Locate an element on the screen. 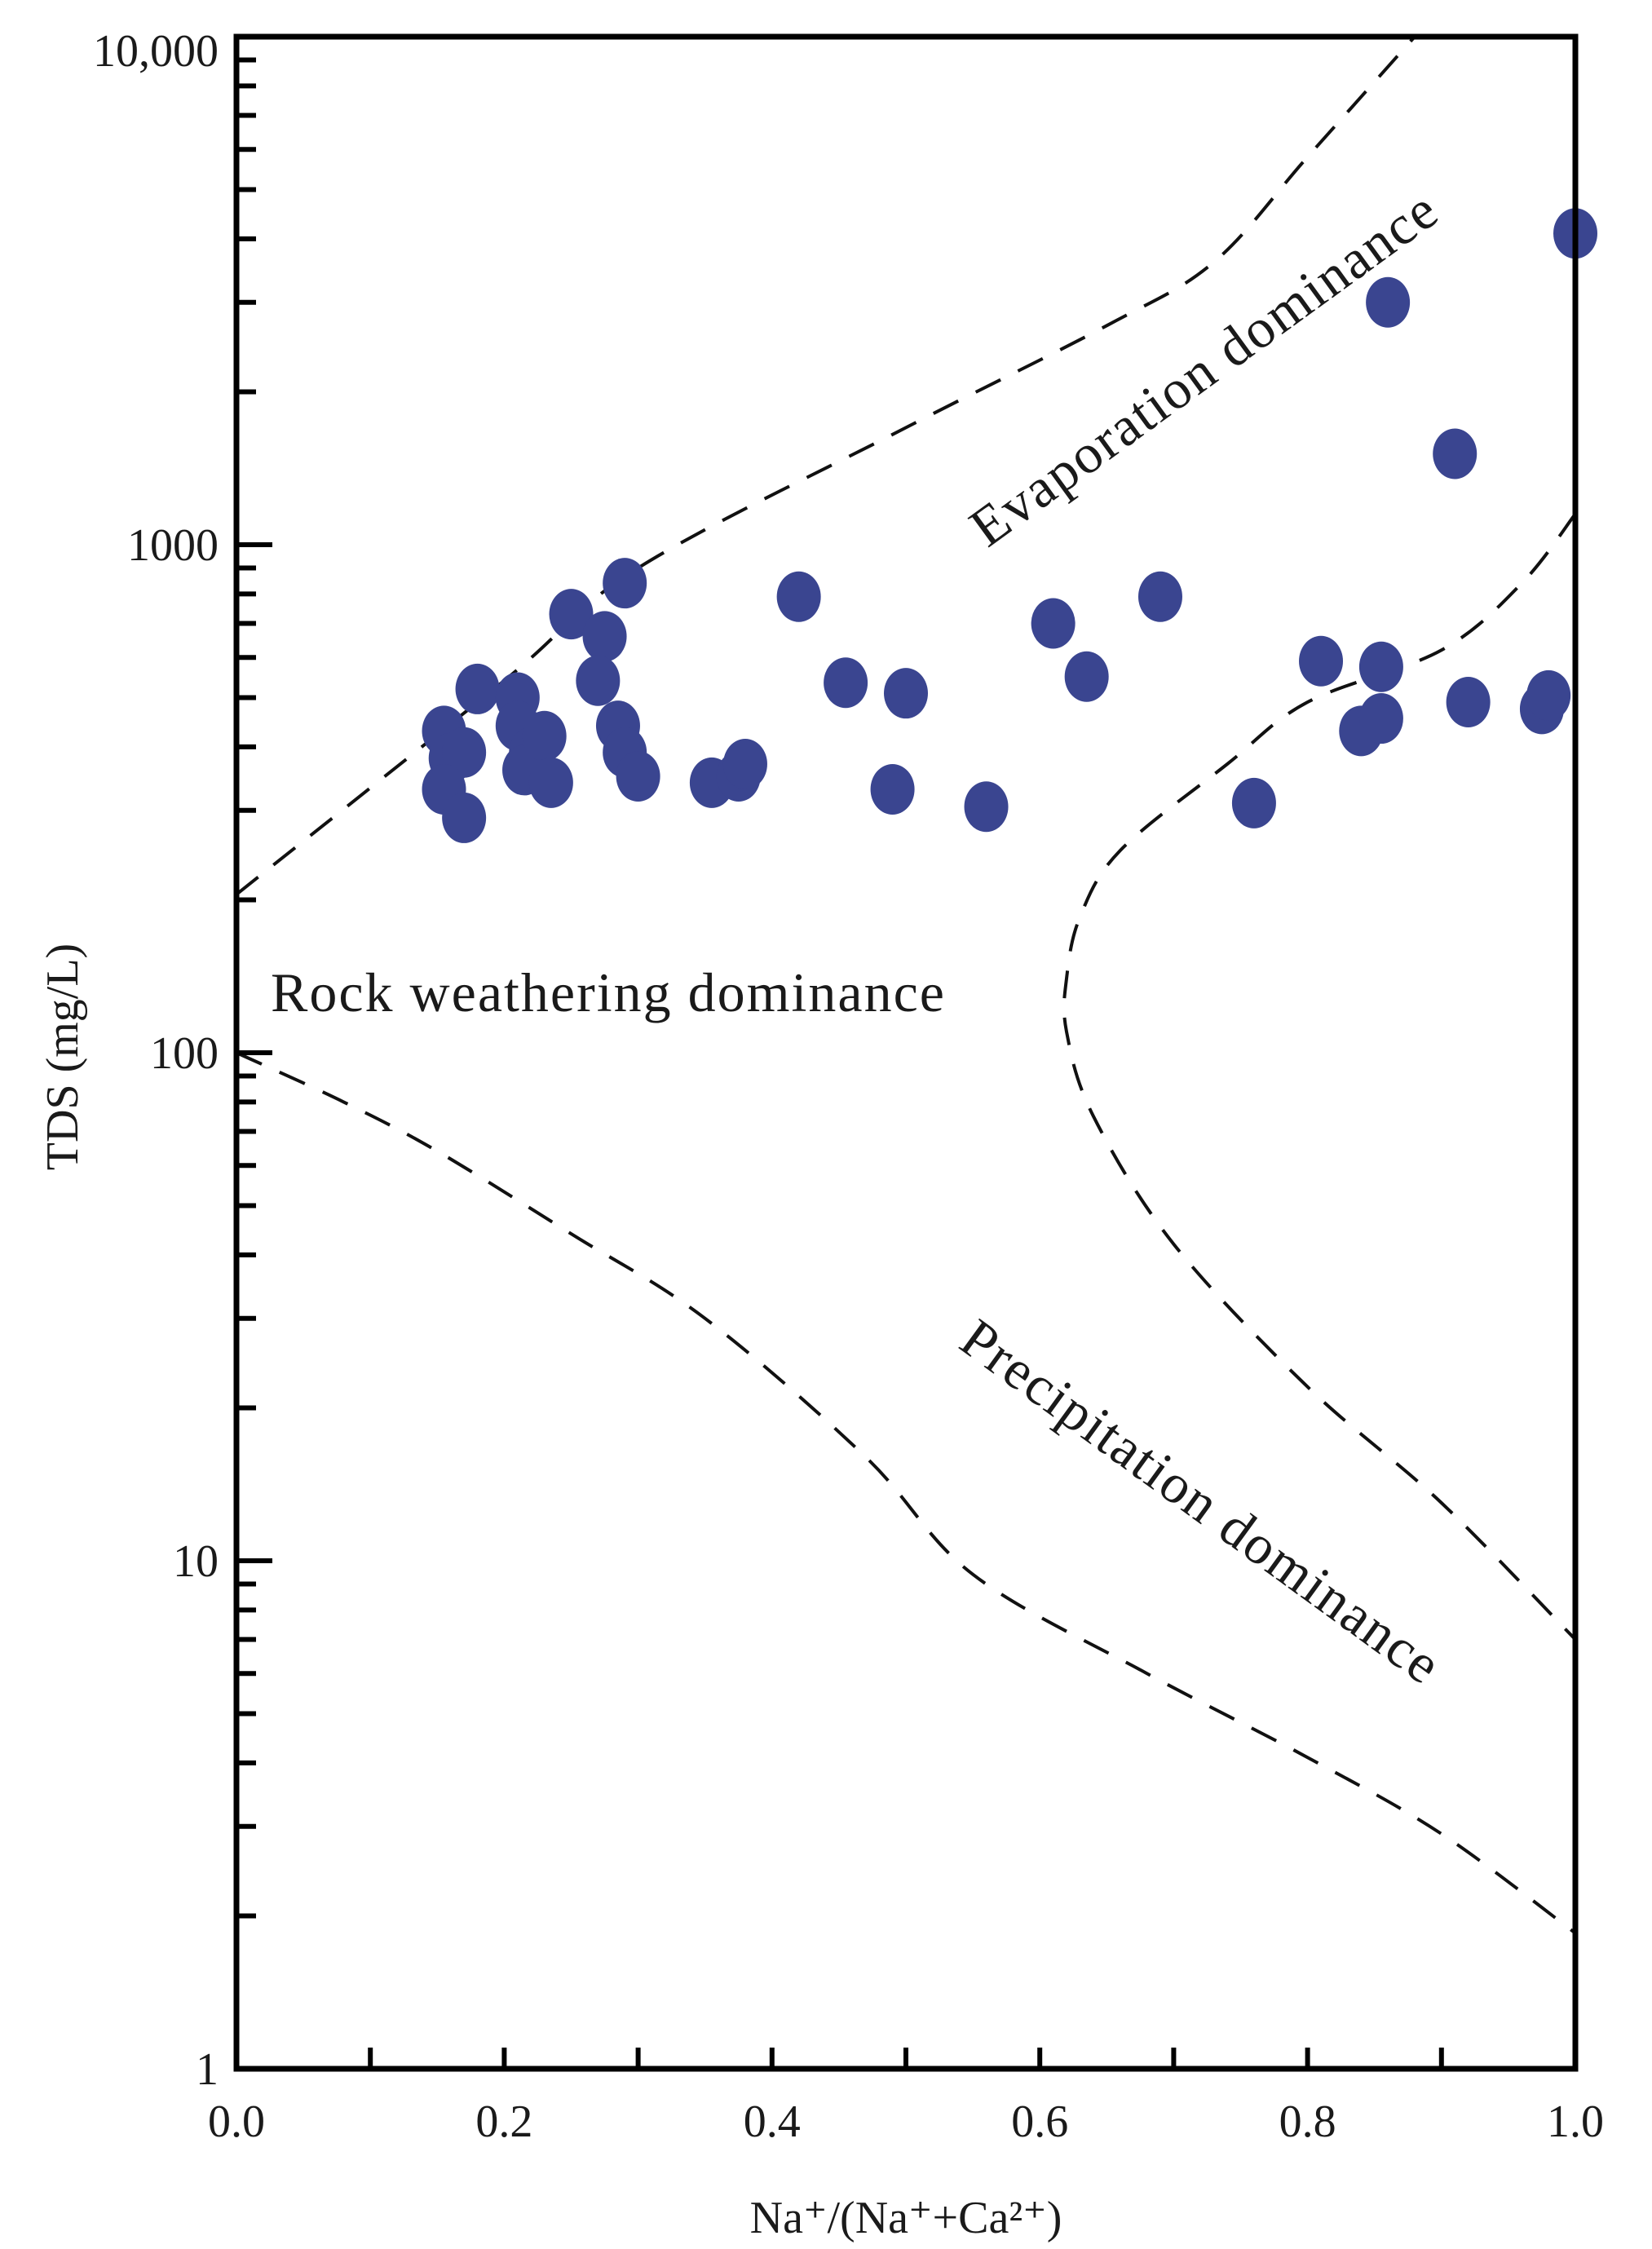 Image resolution: width=1652 pixels, height=2249 pixels. y-tick-label-1: 1 is located at coordinates (207, 2069).